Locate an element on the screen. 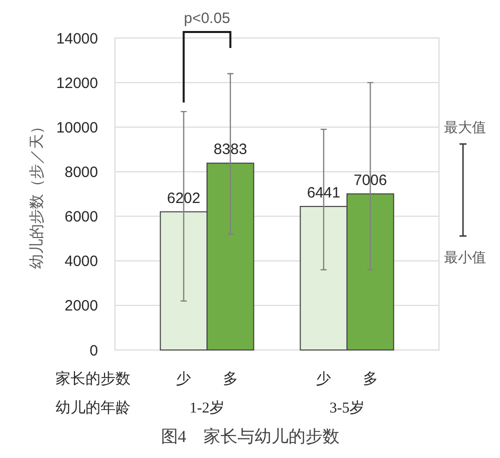 The image size is (500, 458). legend-title: 家长的步数 is located at coordinates (93, 379).